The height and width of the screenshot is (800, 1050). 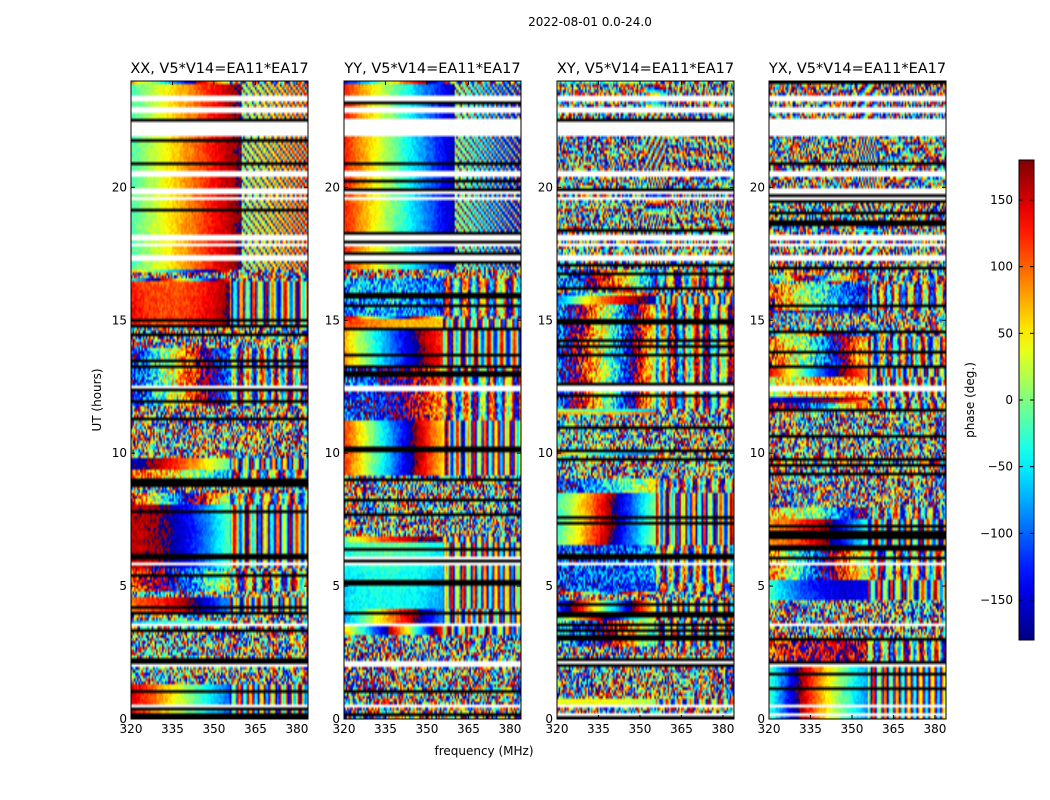 What do you see at coordinates (1009, 400) in the screenshot?
I see `colorbar-tick-label: 0` at bounding box center [1009, 400].